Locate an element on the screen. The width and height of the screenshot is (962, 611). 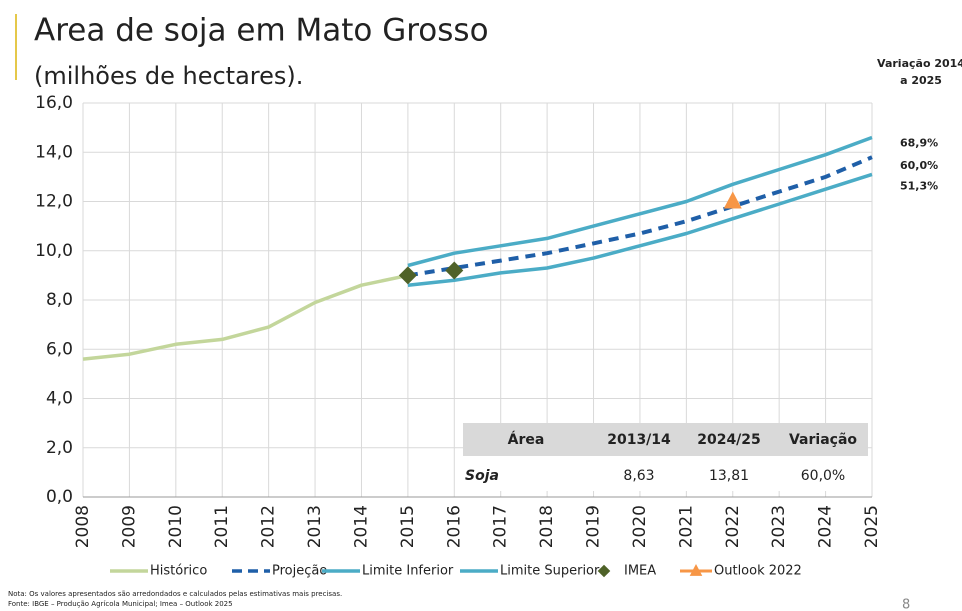
x-tick-label: 2009 is located at coordinates (129, 526).